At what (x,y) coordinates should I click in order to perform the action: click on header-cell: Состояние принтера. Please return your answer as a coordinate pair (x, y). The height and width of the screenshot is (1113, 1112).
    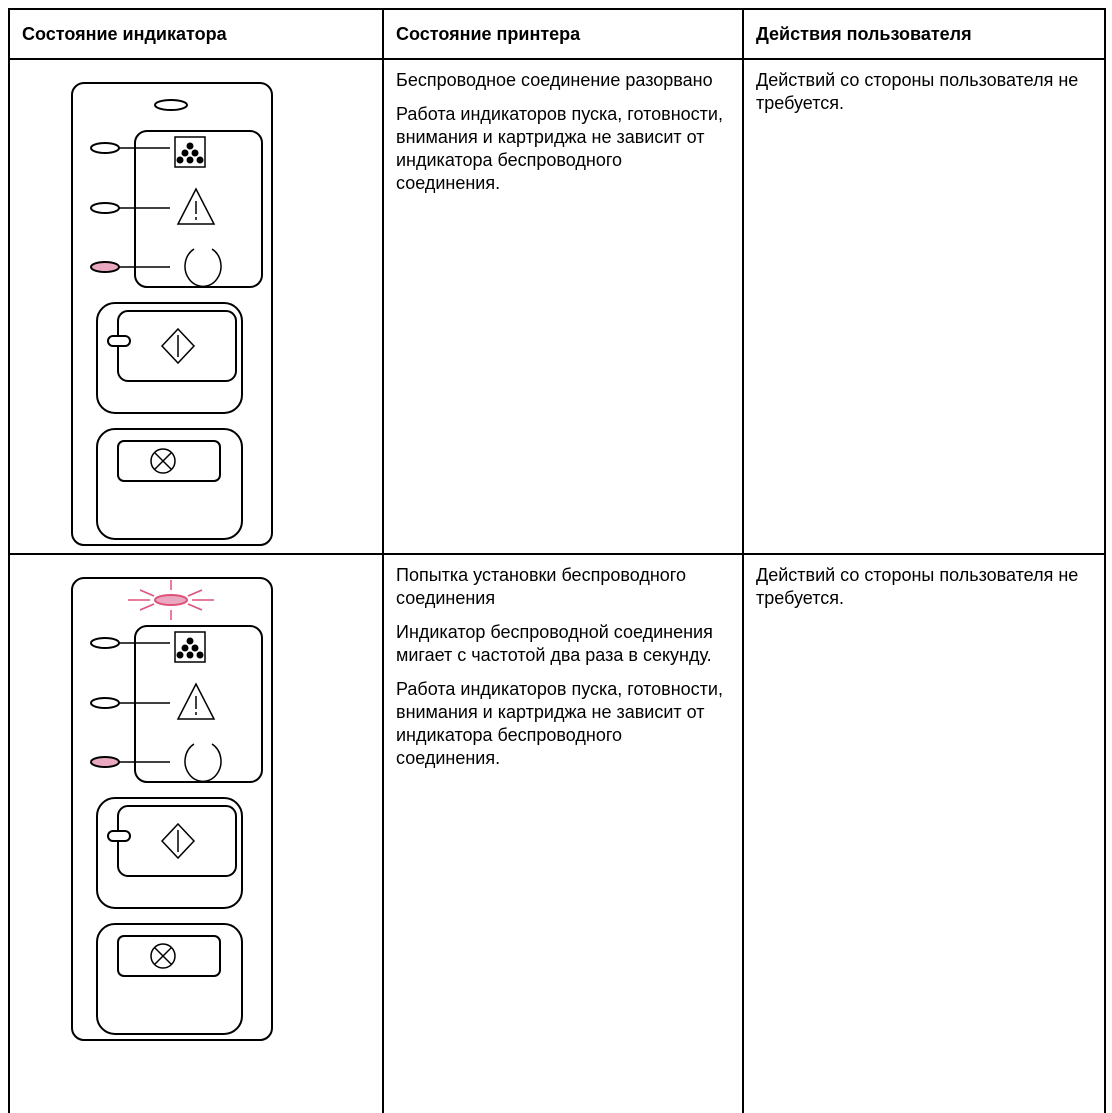
    Looking at the image, I should click on (563, 34).